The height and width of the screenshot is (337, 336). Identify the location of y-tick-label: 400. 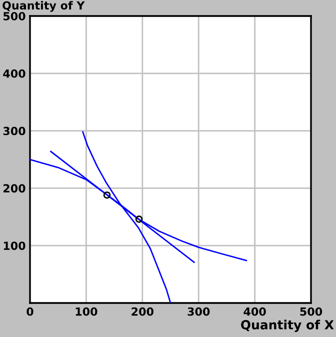
(14, 73).